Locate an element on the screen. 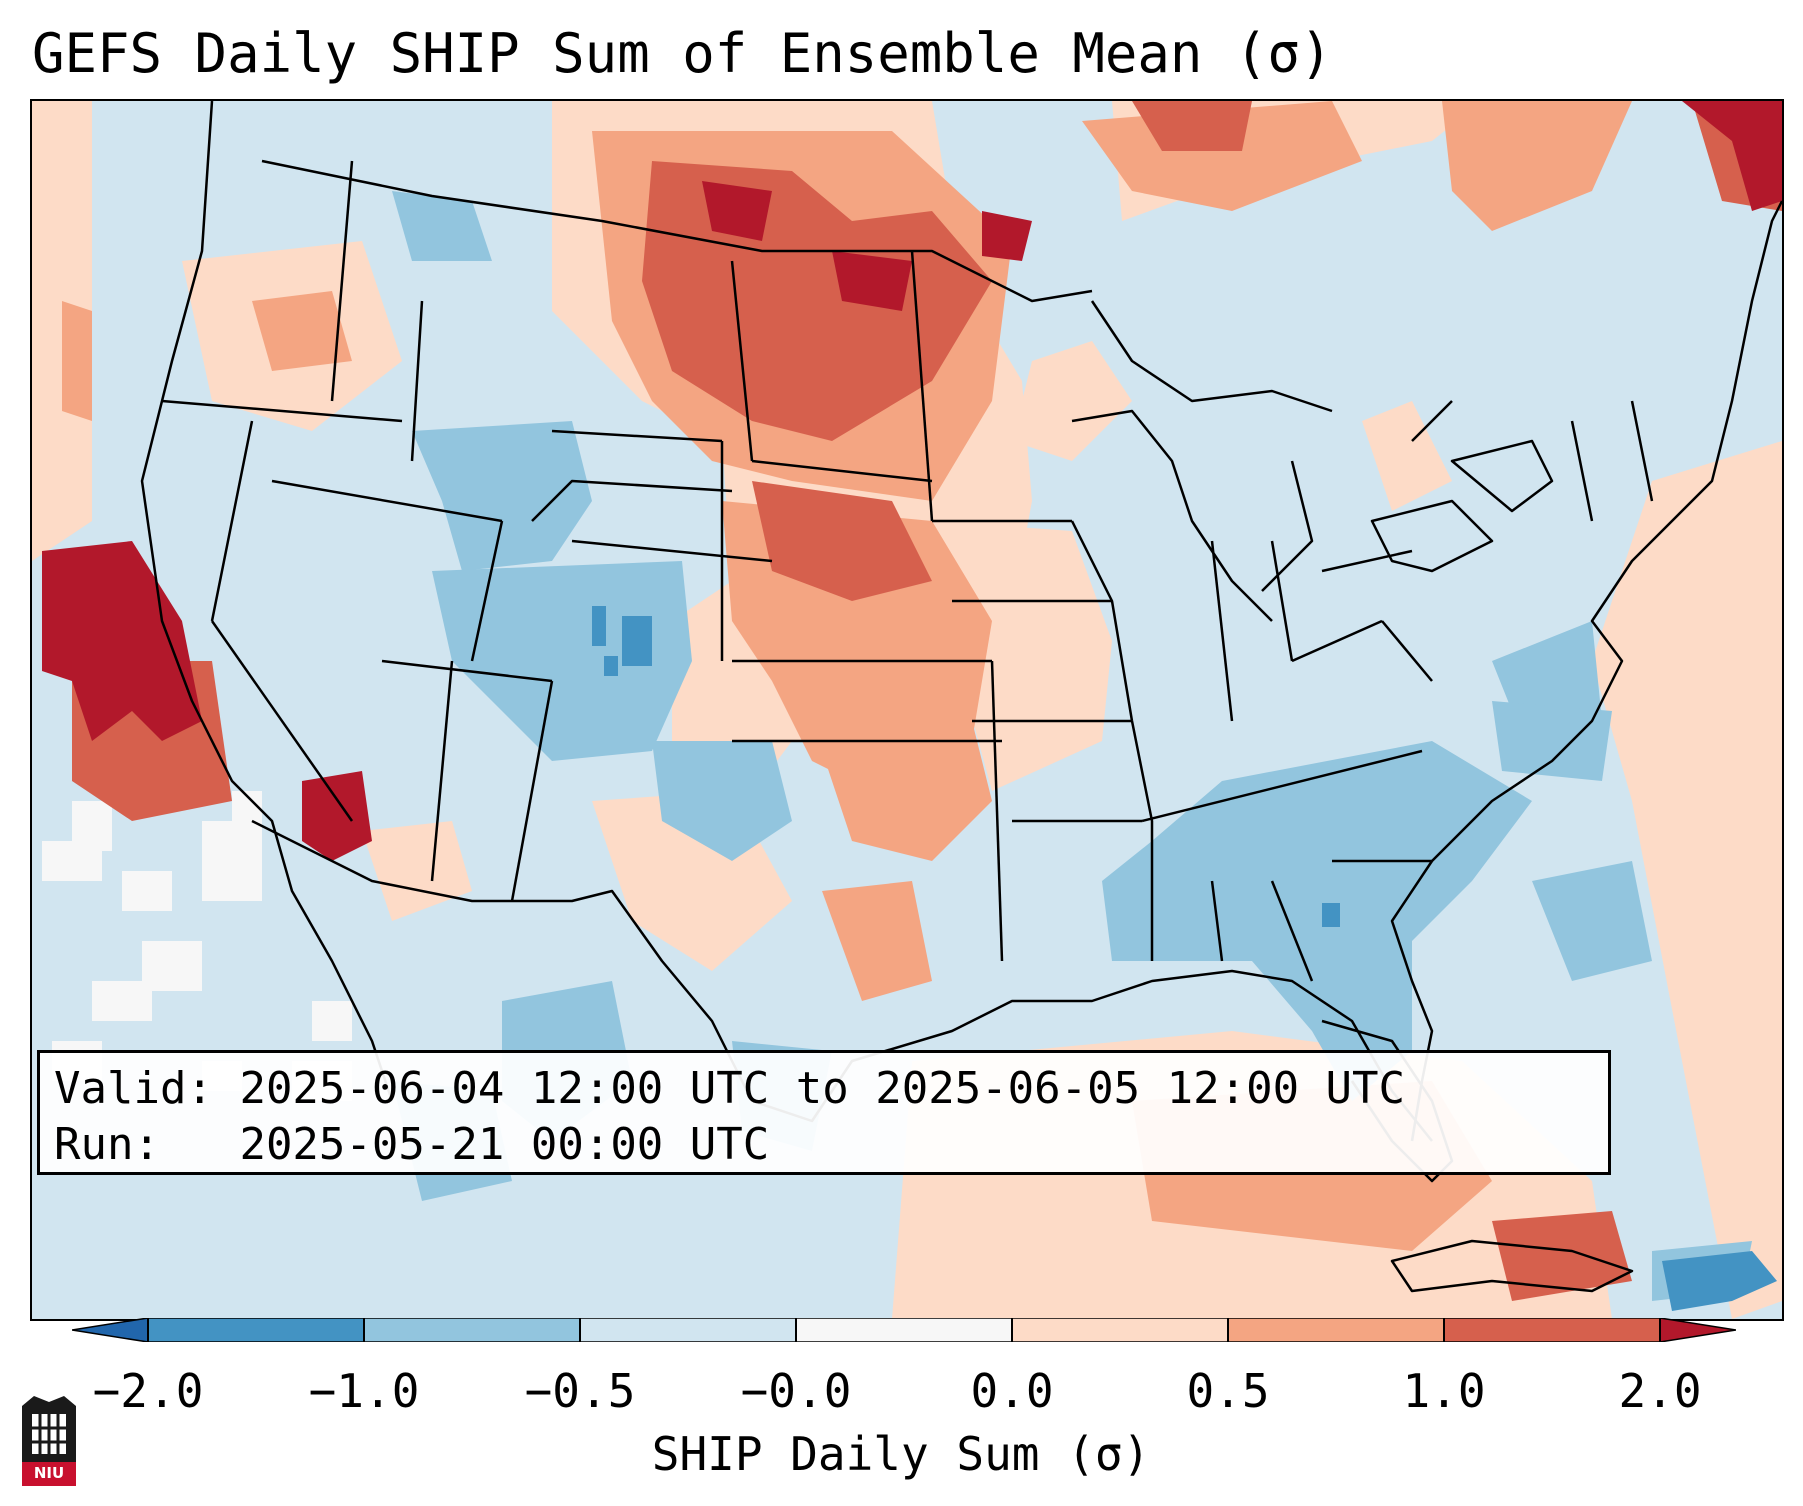  colorbar is located at coordinates (904, 1330).